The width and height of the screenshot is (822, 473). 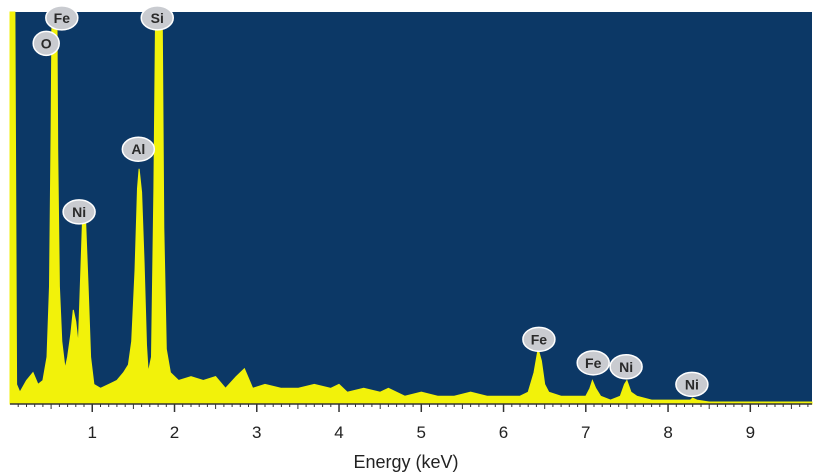 I want to click on peak-label-text: Si, so click(x=157, y=18).